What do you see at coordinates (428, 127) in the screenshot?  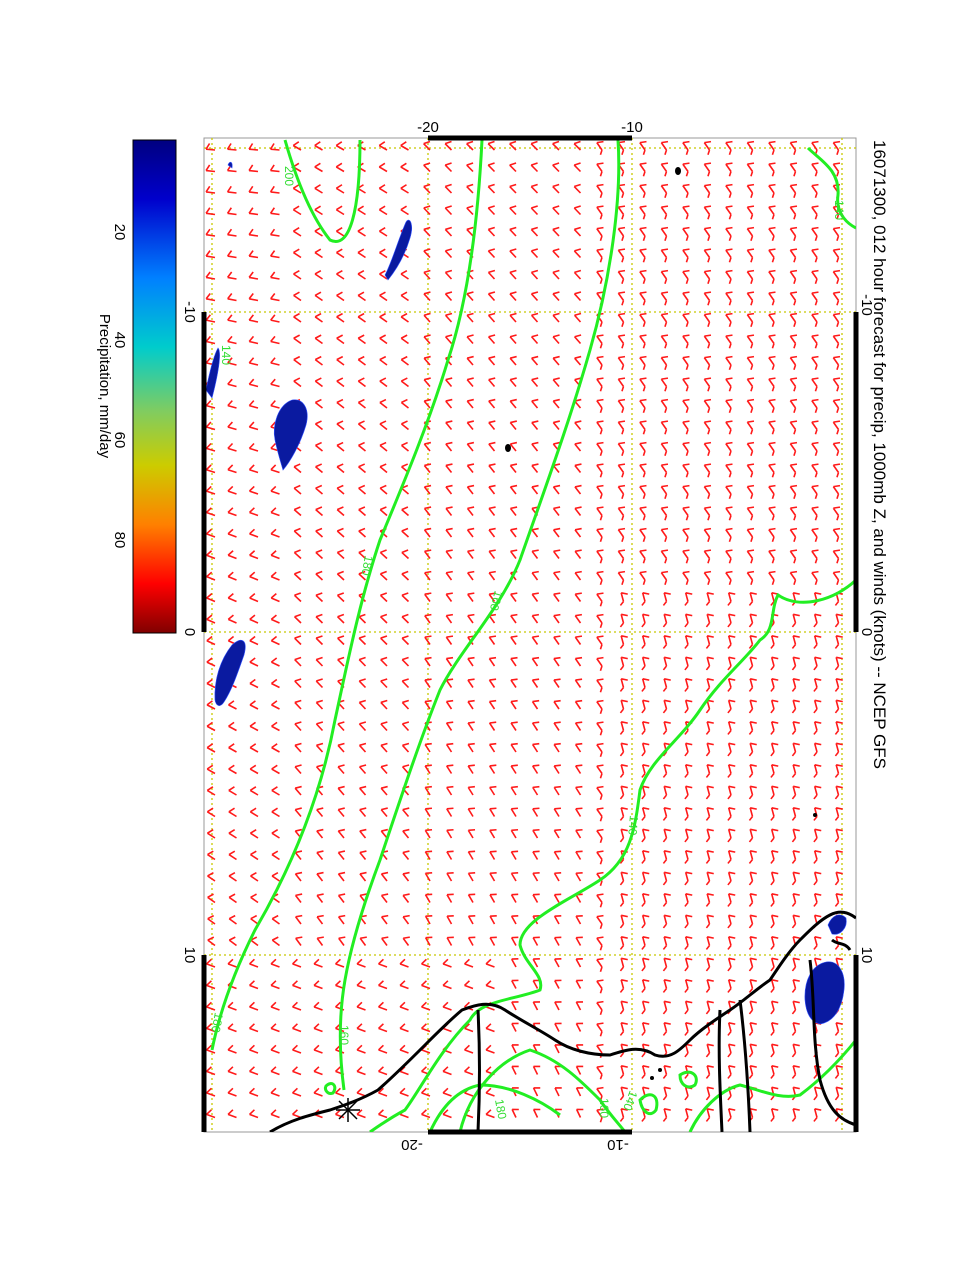 I see `top-tick-label: -20` at bounding box center [428, 127].